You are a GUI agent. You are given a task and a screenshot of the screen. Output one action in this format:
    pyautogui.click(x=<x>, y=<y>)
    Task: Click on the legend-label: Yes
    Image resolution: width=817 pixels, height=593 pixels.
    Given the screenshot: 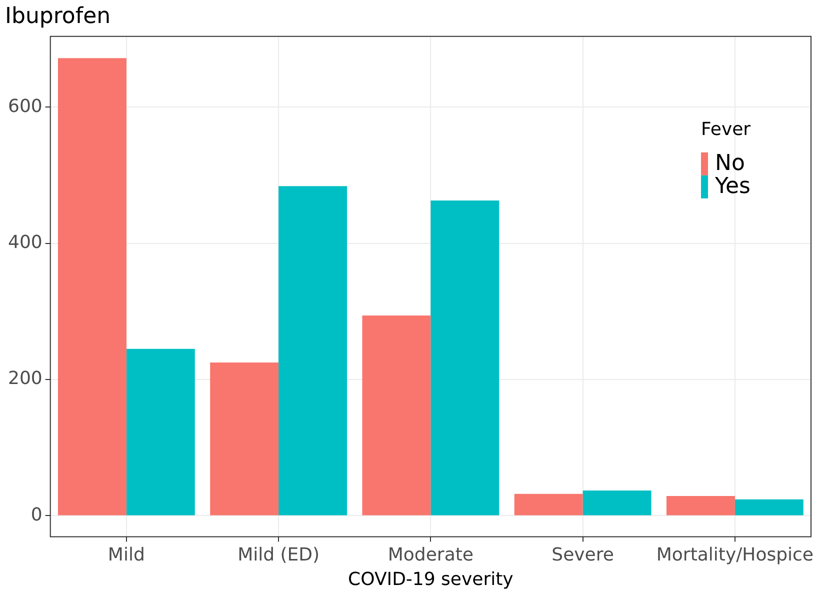 What is the action you would take?
    pyautogui.click(x=732, y=187)
    